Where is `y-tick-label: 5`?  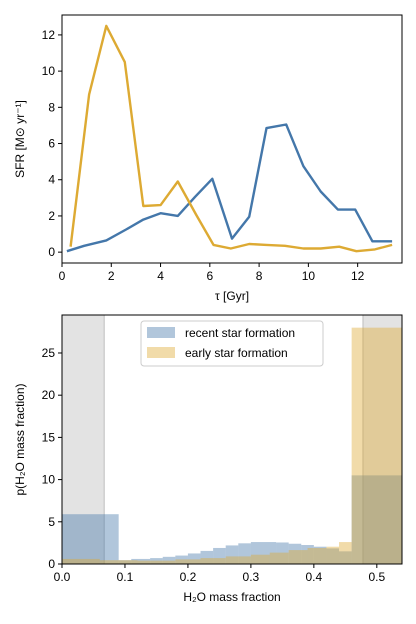
y-tick-label: 5 is located at coordinates (51, 522).